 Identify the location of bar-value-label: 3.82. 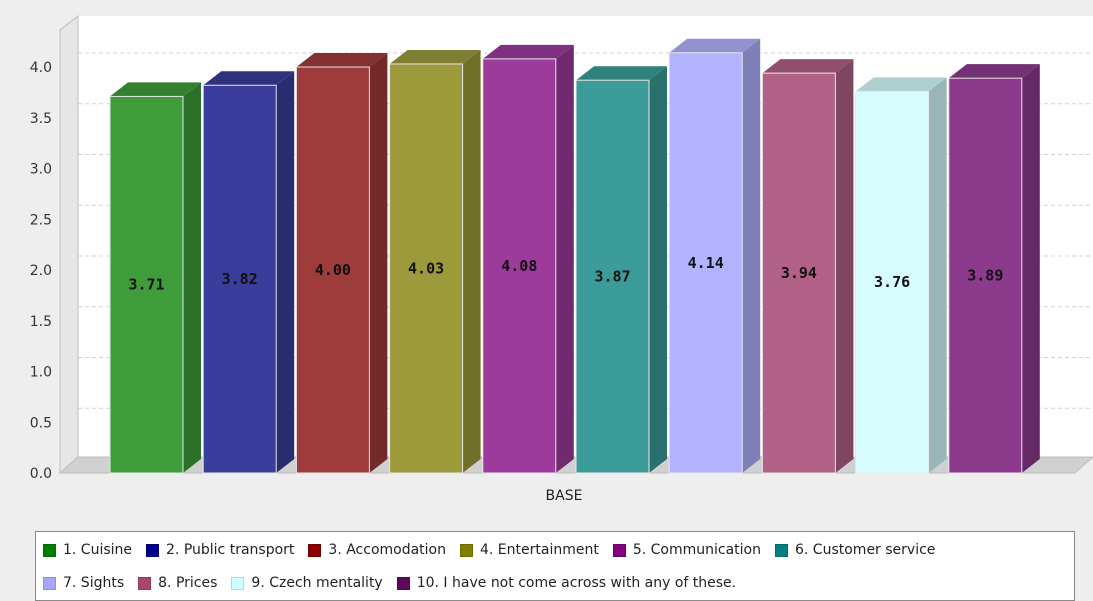
(240, 279).